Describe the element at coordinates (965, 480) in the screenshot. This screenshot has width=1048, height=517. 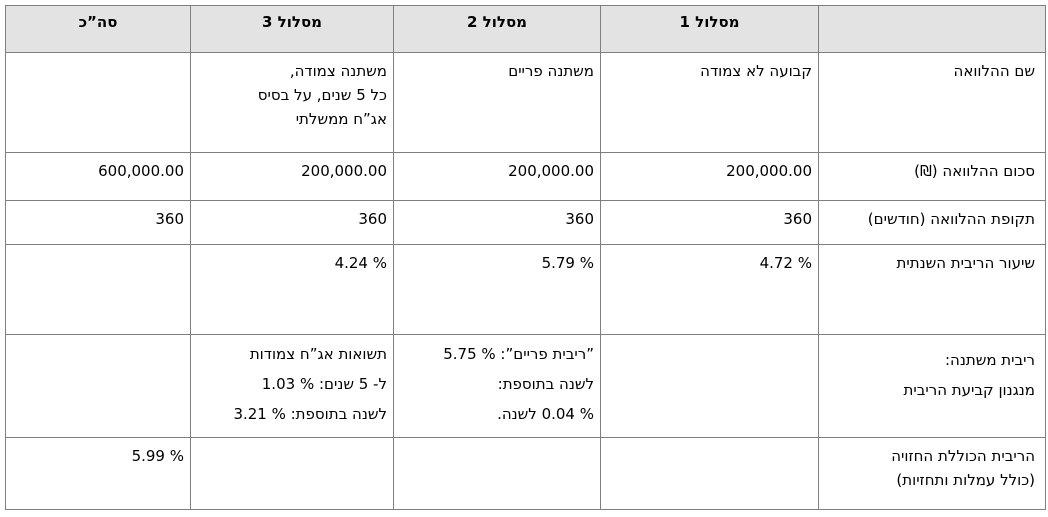
I see `row-label-text: (כולל עמלות ותחזיות)` at that location.